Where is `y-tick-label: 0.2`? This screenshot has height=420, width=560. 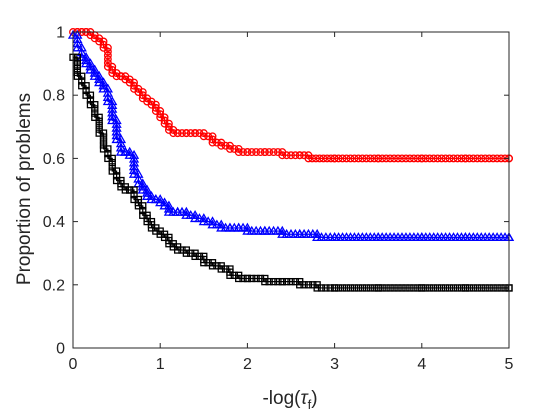 y-tick-label: 0.2 is located at coordinates (54, 285).